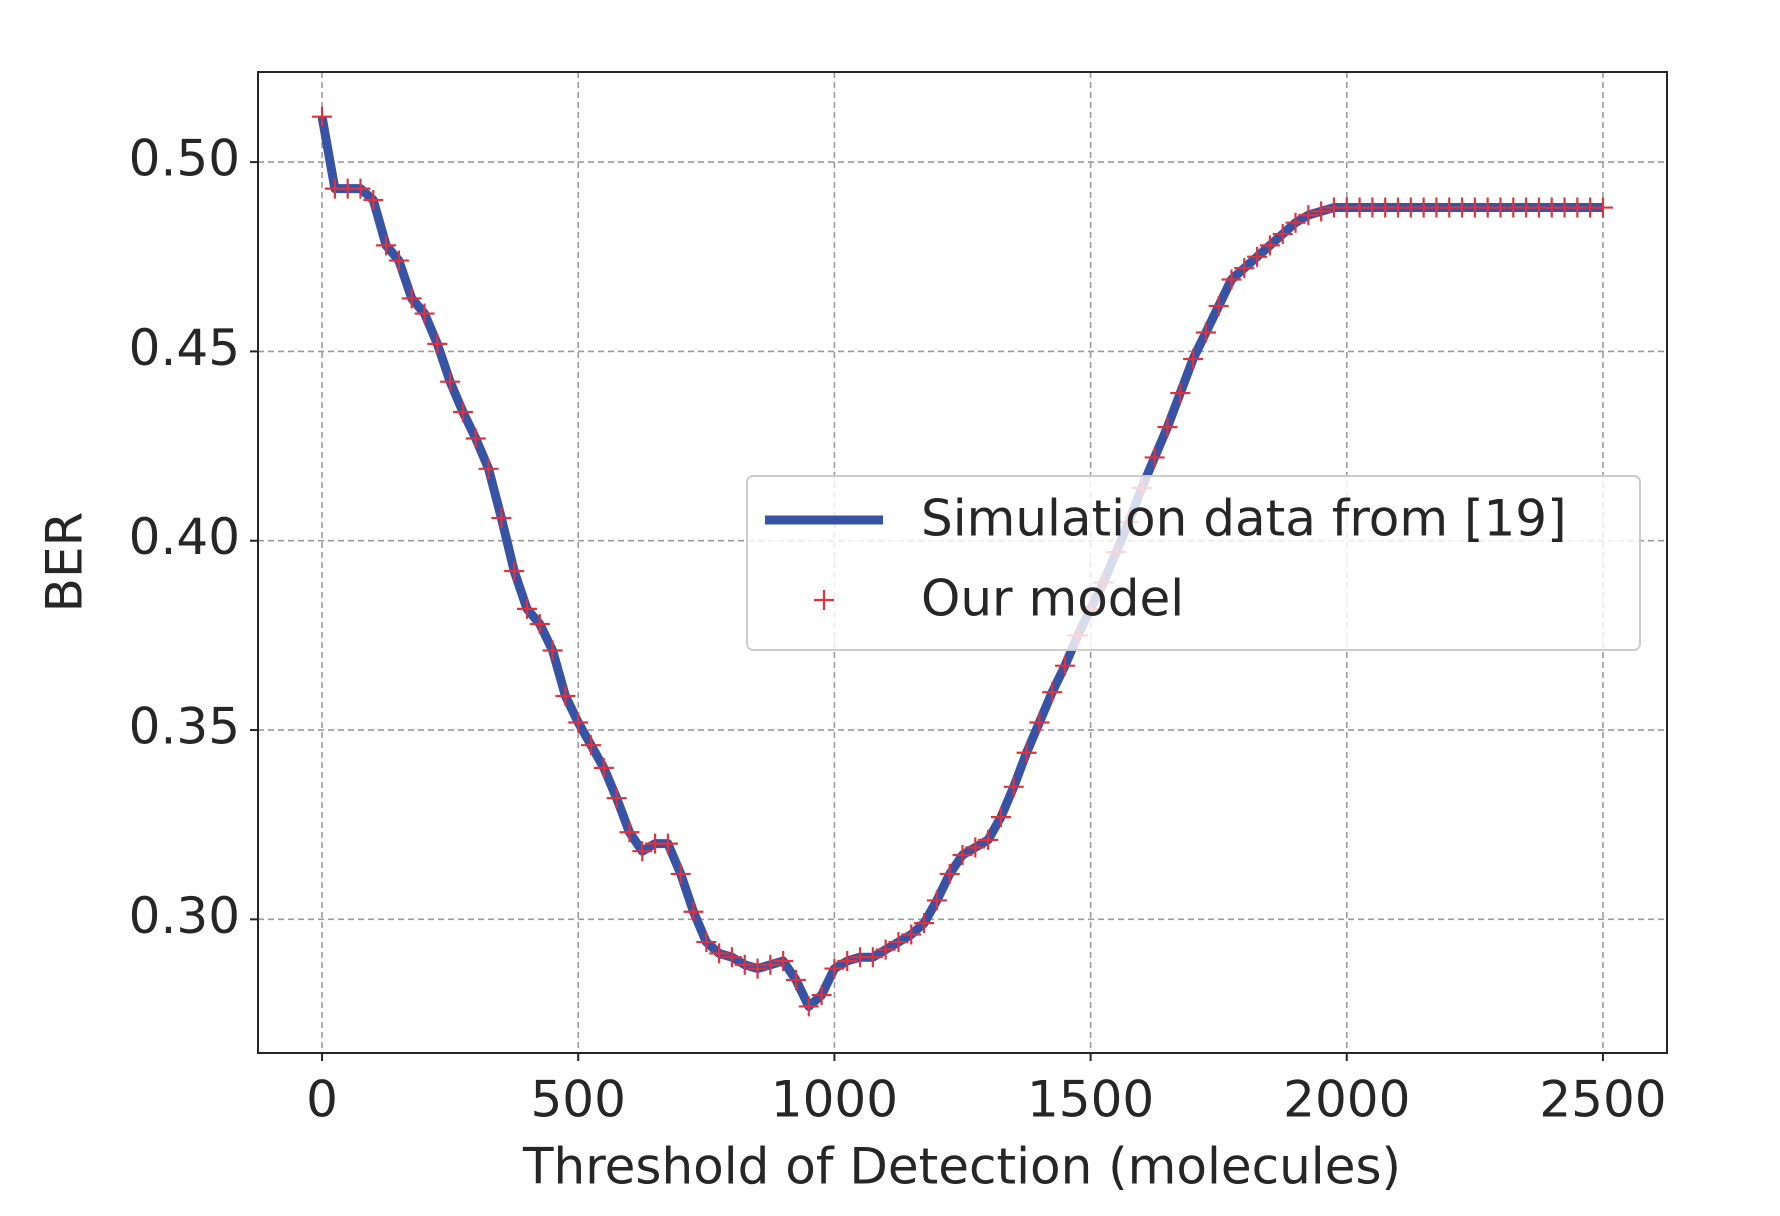  What do you see at coordinates (1346, 1100) in the screenshot?
I see `x-tick-label: 2000` at bounding box center [1346, 1100].